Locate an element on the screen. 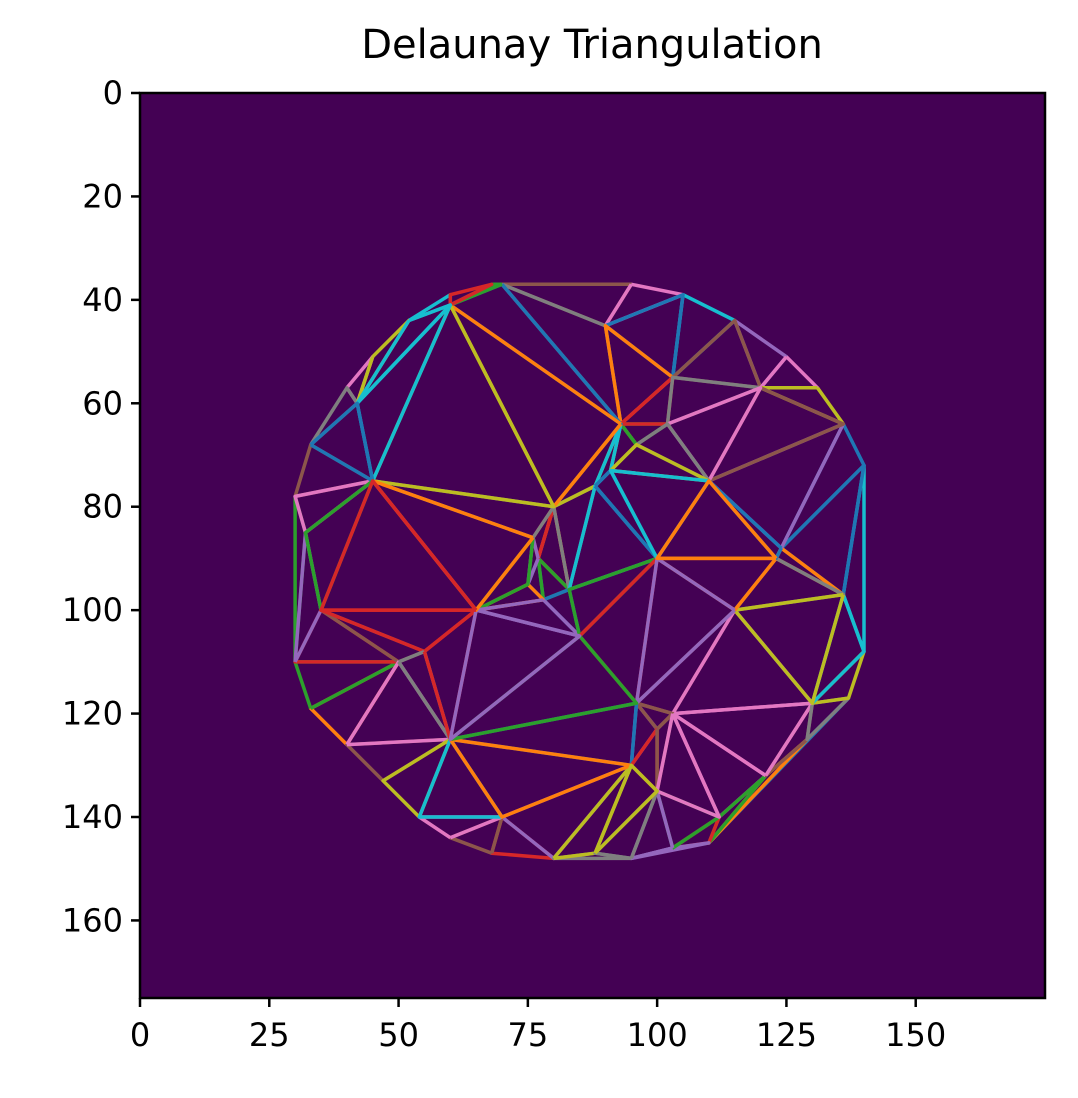 The height and width of the screenshot is (1098, 1078). y-axis: 0 20 40 60 80 100 120 140 160 is located at coordinates (101, 506).